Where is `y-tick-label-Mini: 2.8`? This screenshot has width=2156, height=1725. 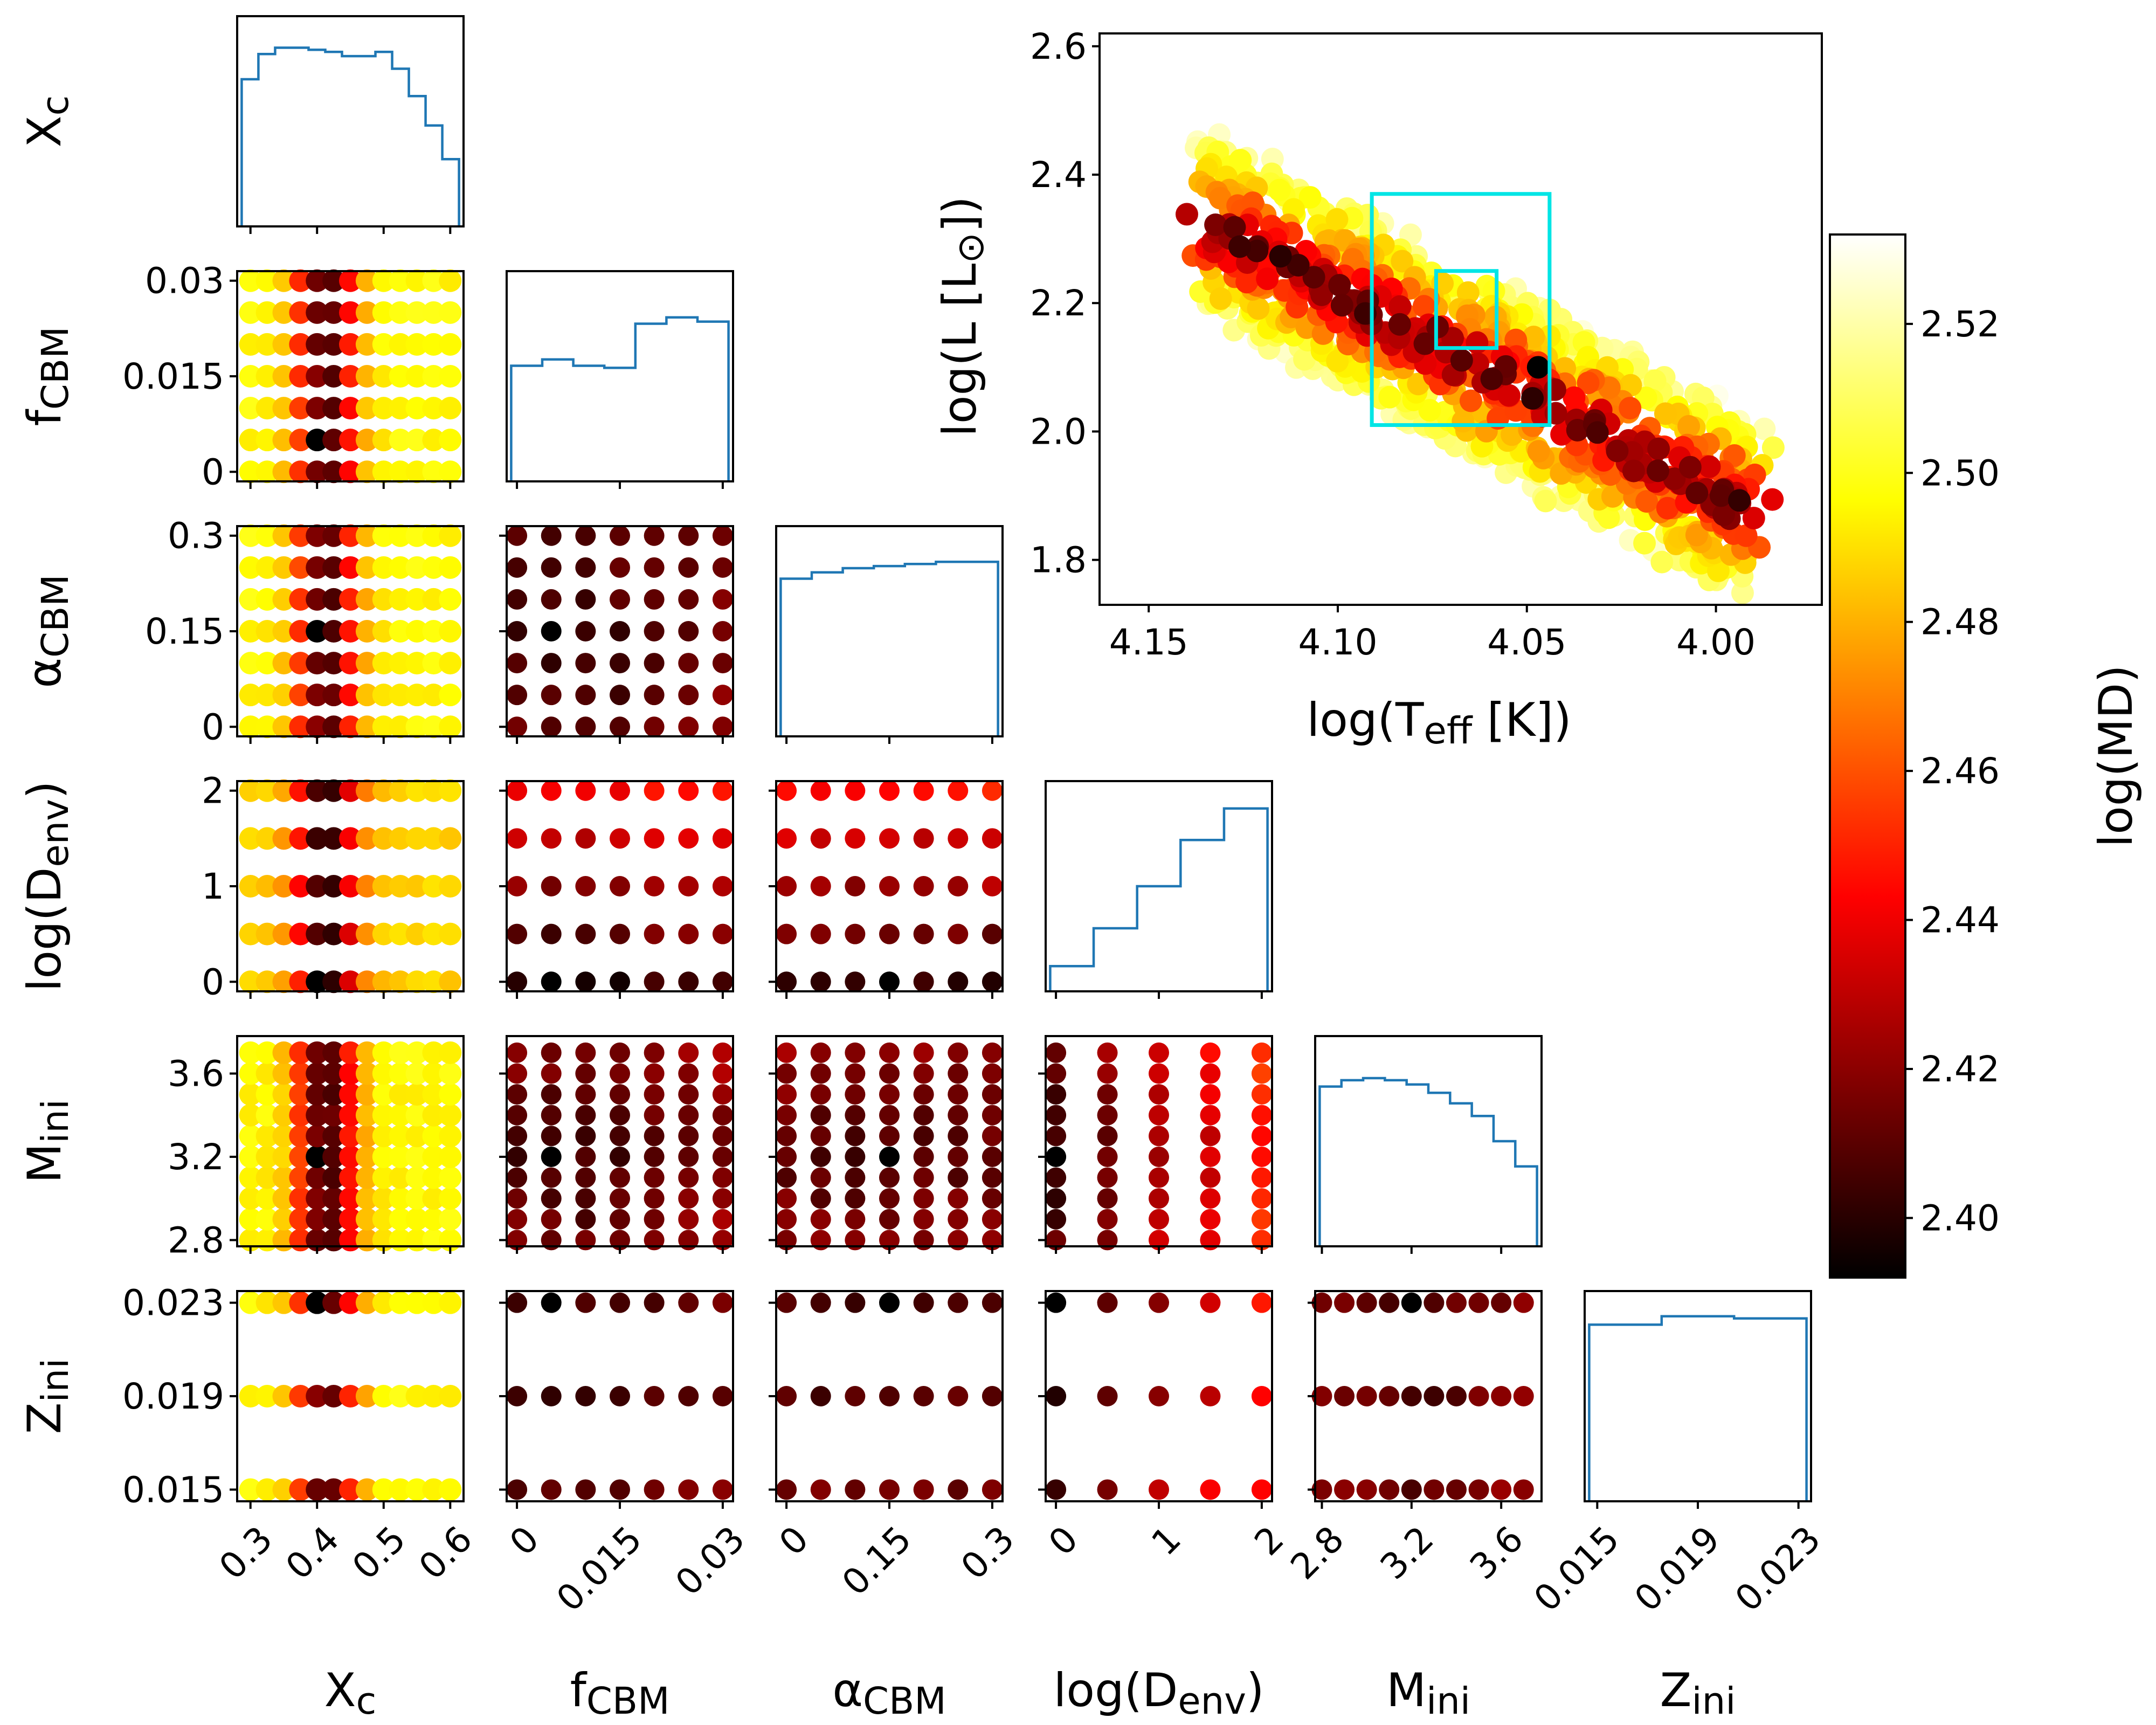
y-tick-label-Mini: 2.8 is located at coordinates (196, 1240).